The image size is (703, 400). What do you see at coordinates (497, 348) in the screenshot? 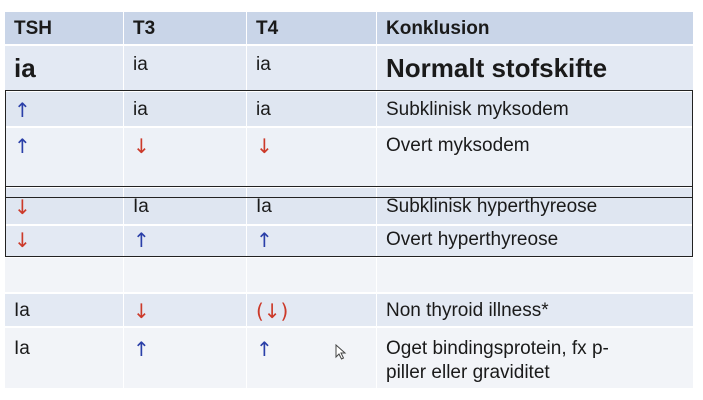
I see `conclusion-line-1: Oget bindingsprotein, fx p-` at bounding box center [497, 348].